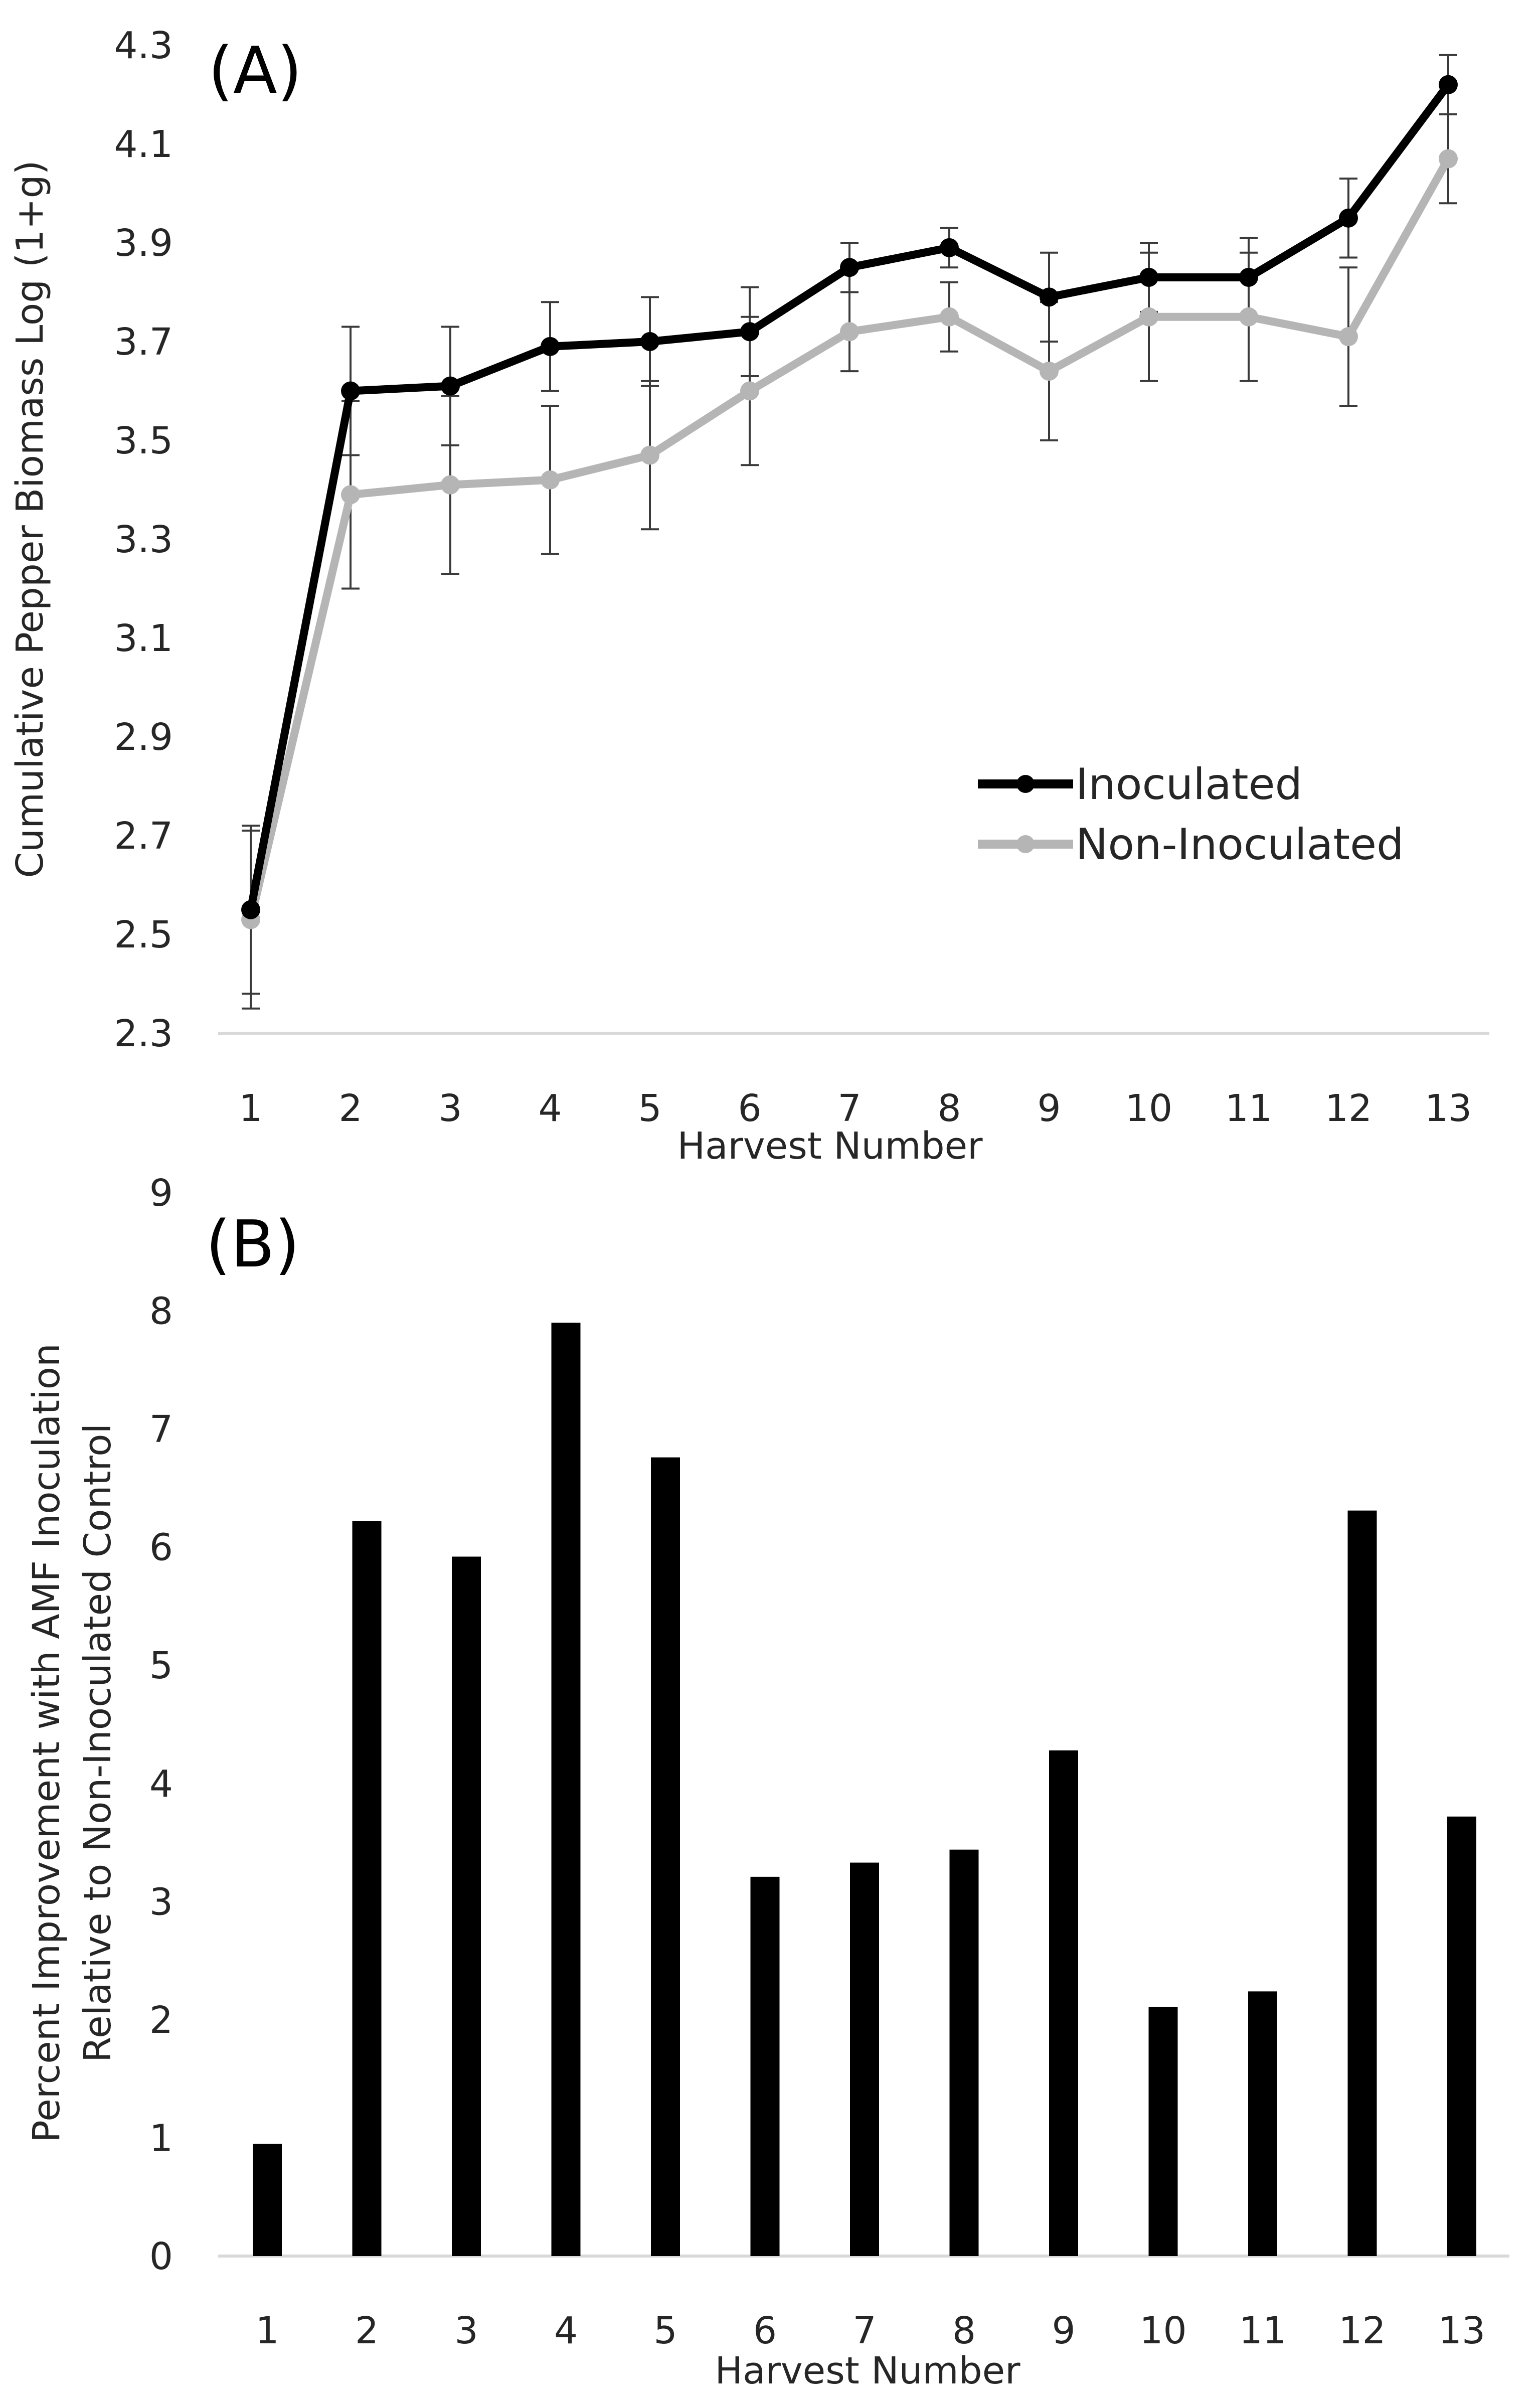 The width and height of the screenshot is (1540, 2401). I want to click on legend-entry-inoculated: Inoculated, so click(1140, 784).